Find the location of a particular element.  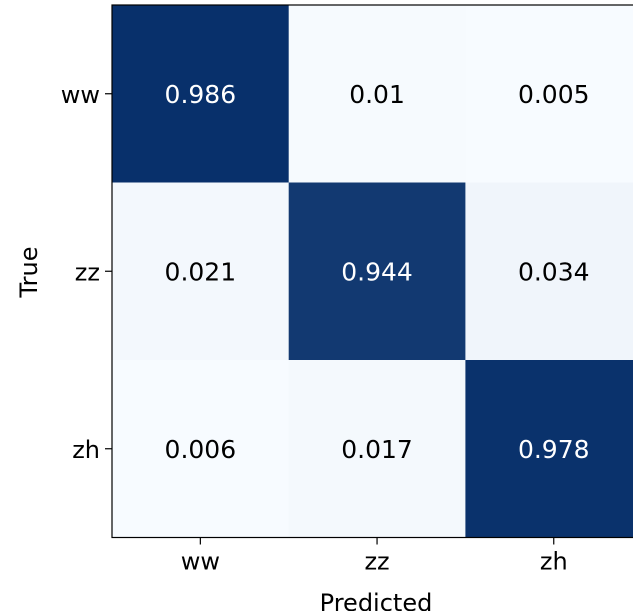

heatmap-cell-zz-ww is located at coordinates (201, 271).